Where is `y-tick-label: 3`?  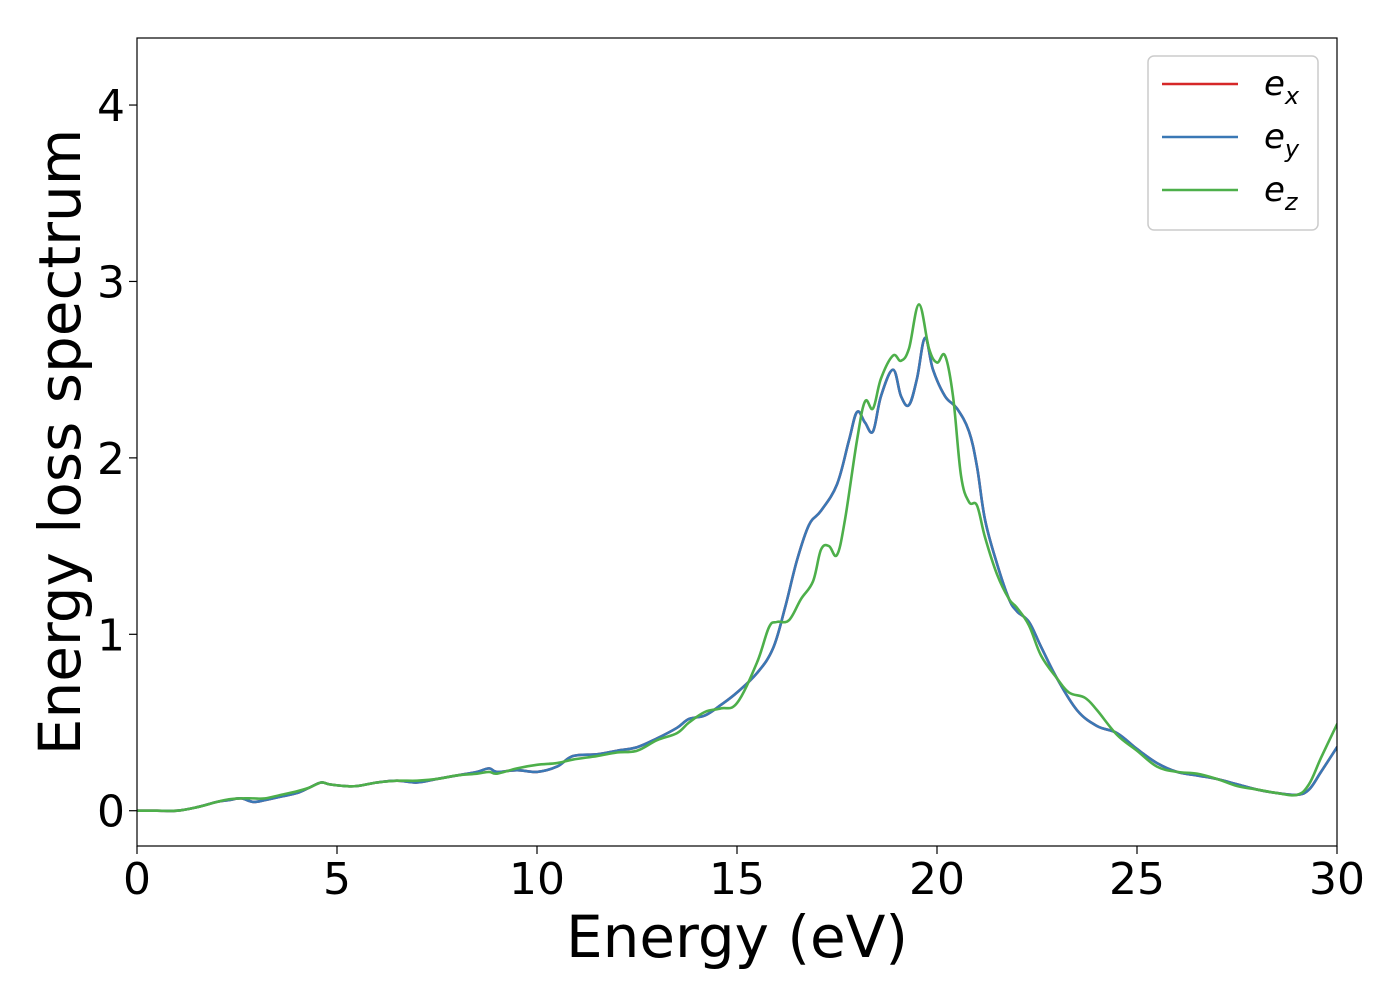
y-tick-label: 3 is located at coordinates (111, 282).